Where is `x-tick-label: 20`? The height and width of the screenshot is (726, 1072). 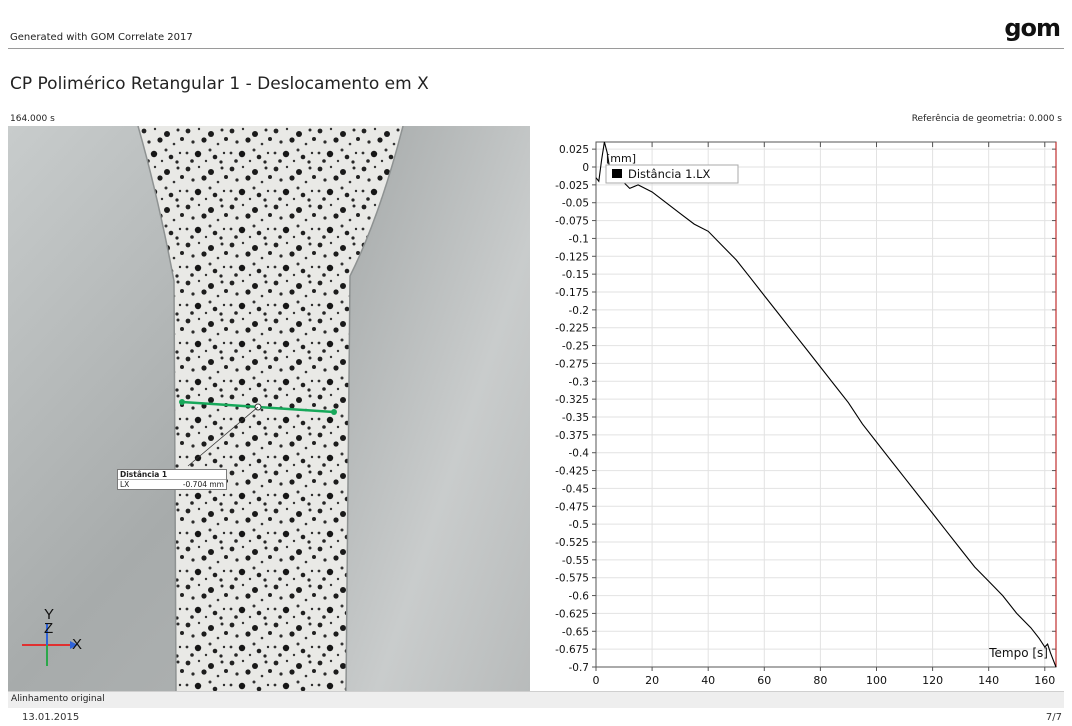
x-tick-label: 20 is located at coordinates (652, 680).